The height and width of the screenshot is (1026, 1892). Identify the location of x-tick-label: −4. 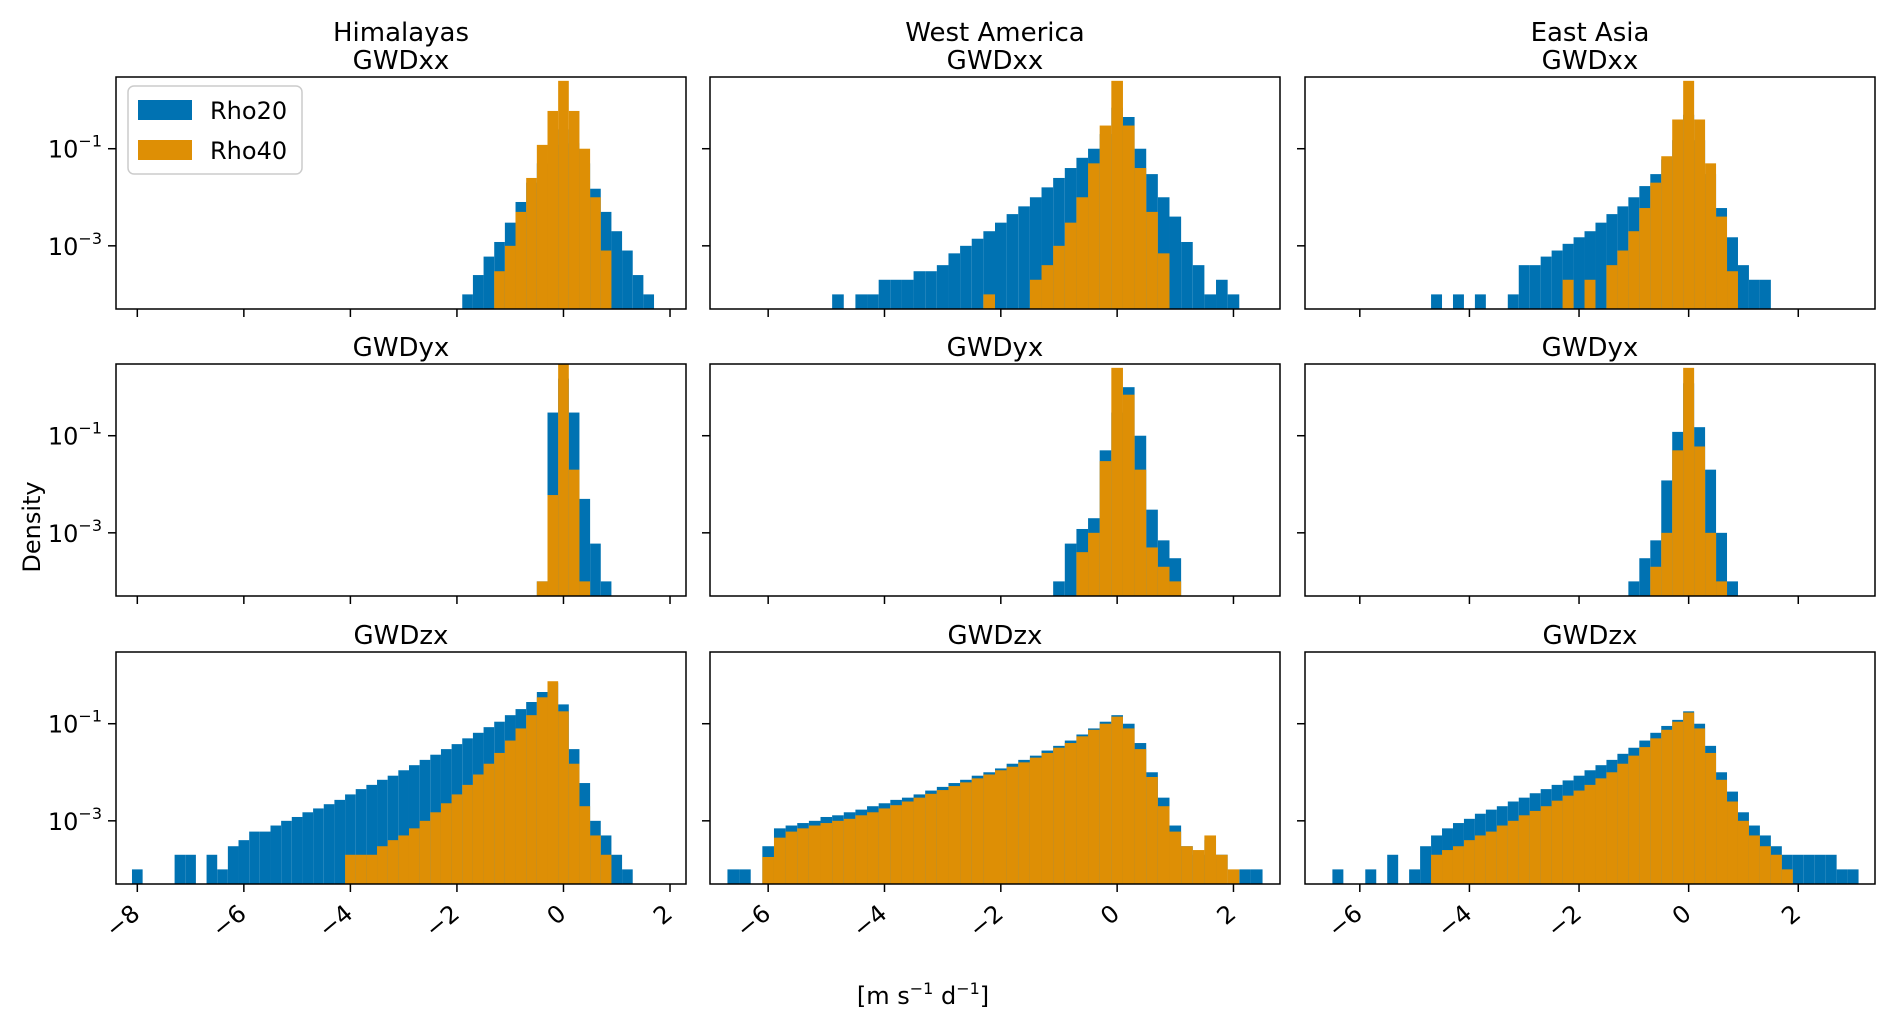
(1454, 921).